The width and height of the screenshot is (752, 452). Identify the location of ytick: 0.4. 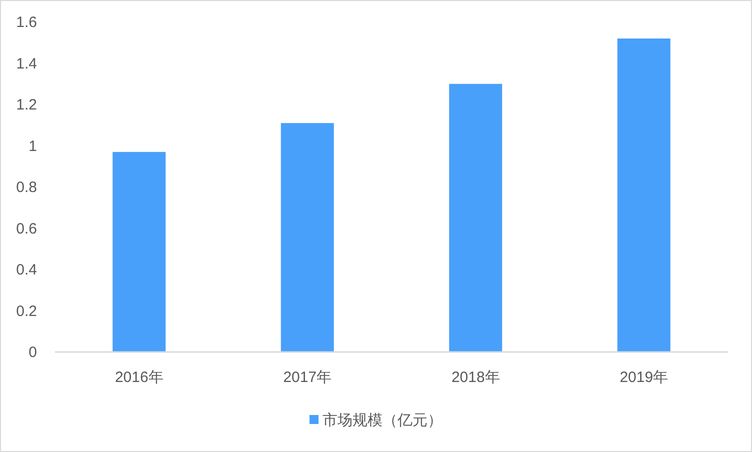
(26, 270).